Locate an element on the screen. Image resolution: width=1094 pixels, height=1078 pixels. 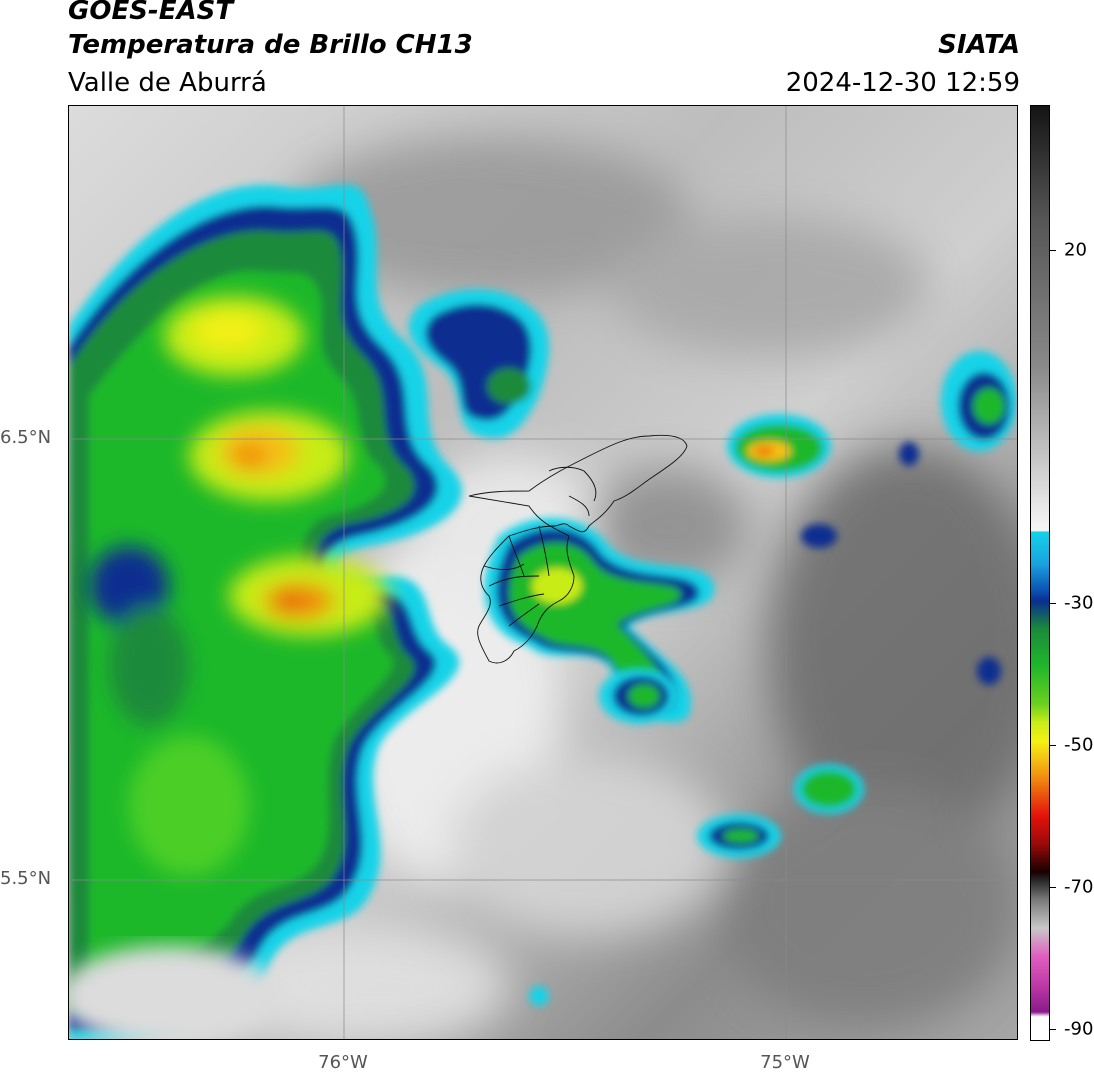
colorbar-tick-minus90 is located at coordinates (1053, 1029).